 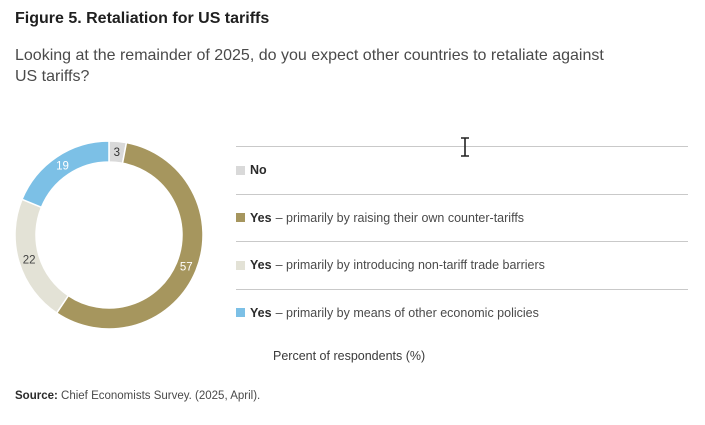 I want to click on legend-label: No, so click(x=258, y=170).